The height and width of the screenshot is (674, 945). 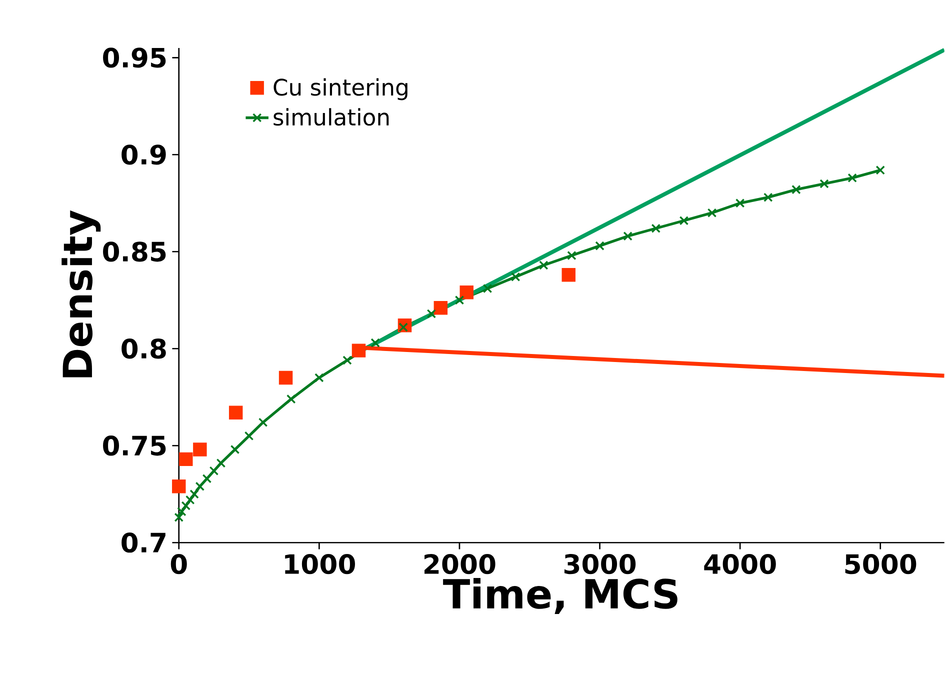 I want to click on x-axis-title: Time, MCS, so click(x=560, y=596).